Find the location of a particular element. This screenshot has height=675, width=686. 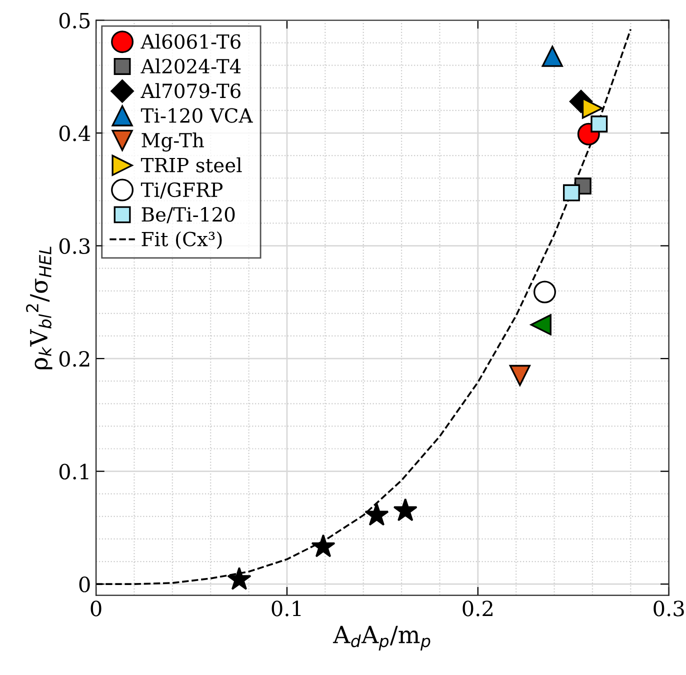

legend-label: Ti-120 VCA is located at coordinates (196, 115).